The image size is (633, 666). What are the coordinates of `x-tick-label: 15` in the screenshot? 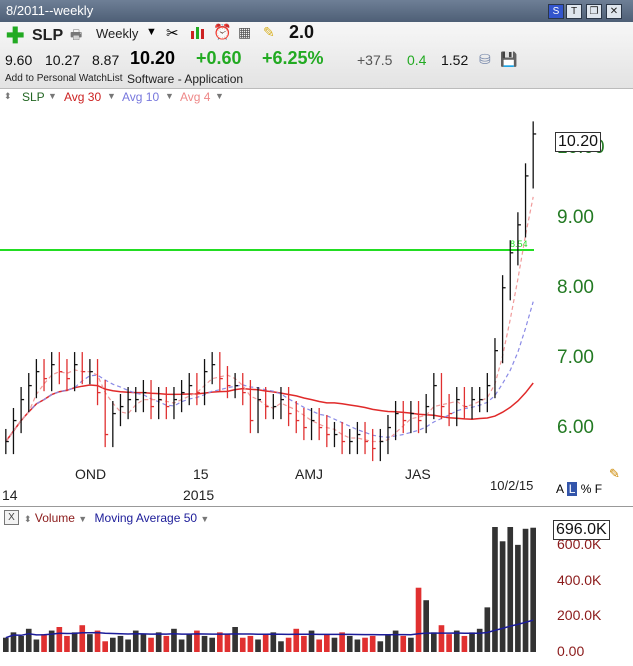 It's located at (201, 474).